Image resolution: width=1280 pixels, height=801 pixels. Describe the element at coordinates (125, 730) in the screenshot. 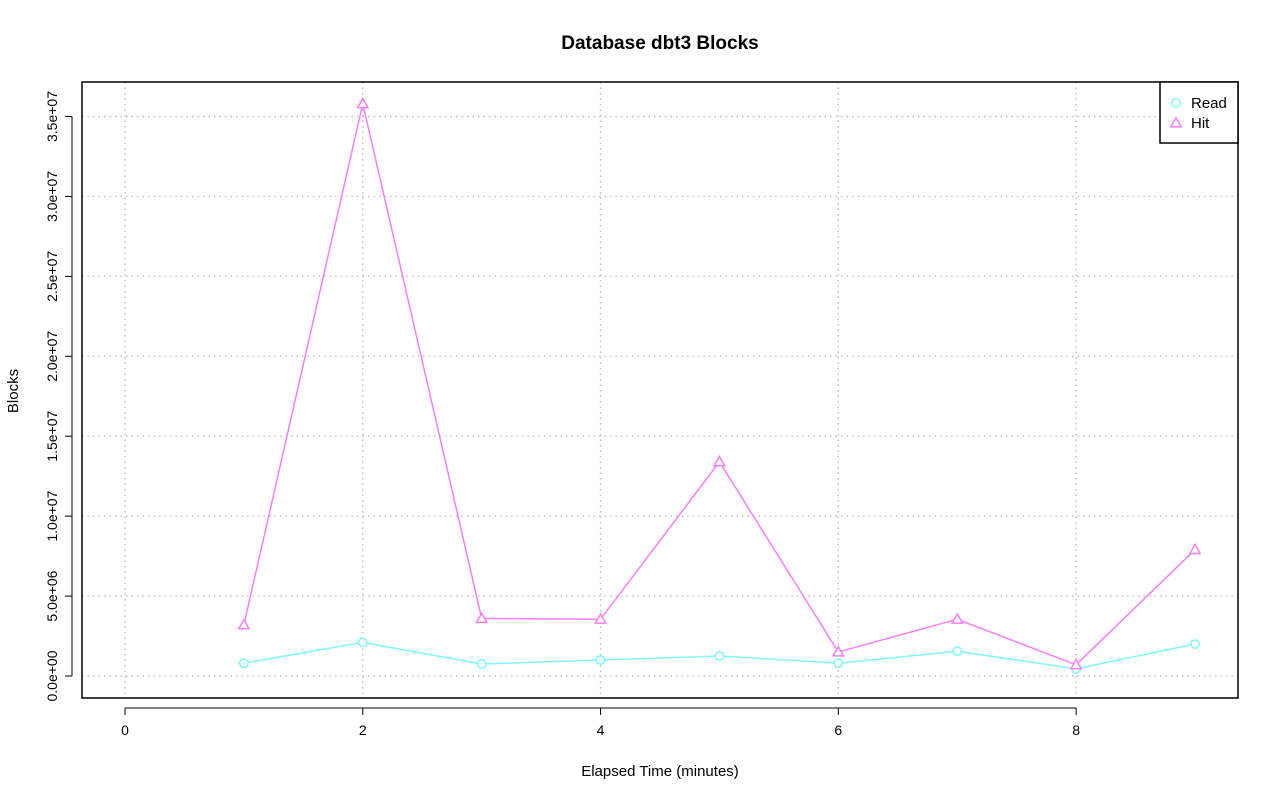

I see `x-tick-label: 0` at that location.